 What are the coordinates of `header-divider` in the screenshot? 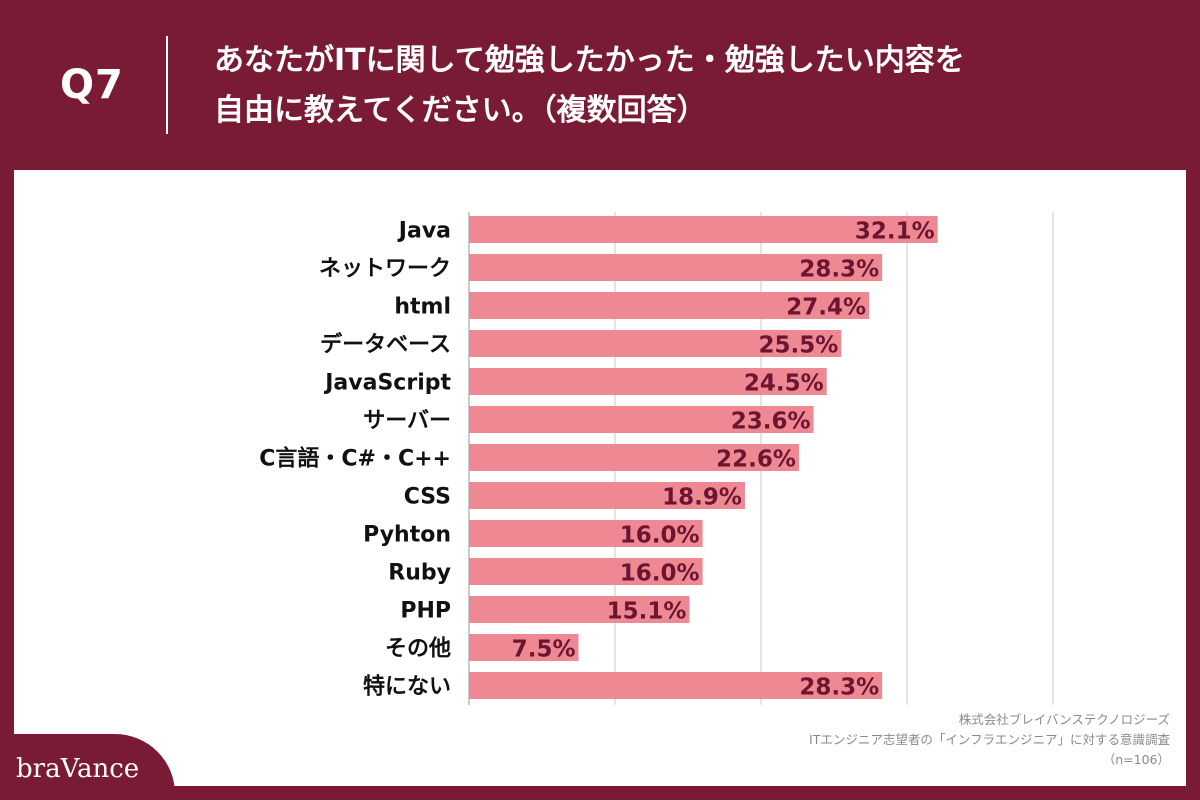 It's located at (167, 85).